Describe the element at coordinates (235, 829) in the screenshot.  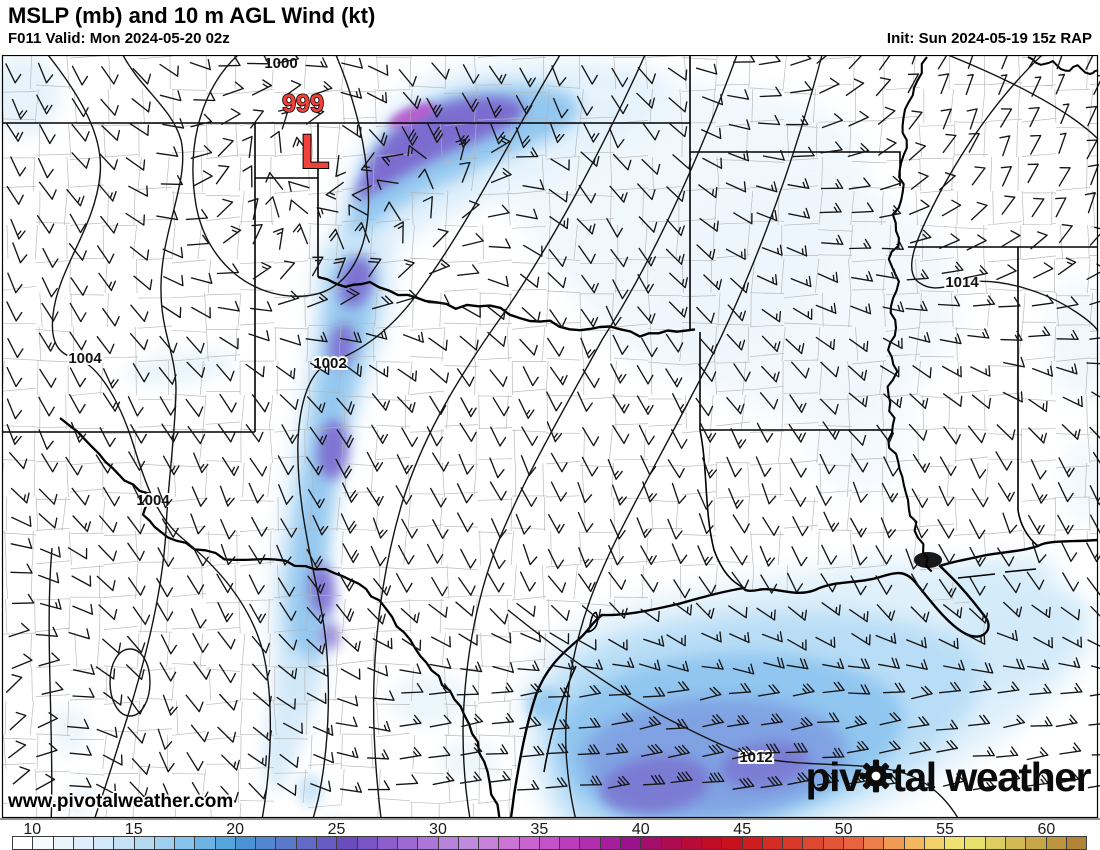
I see `colorbar-tick-label: 20` at that location.